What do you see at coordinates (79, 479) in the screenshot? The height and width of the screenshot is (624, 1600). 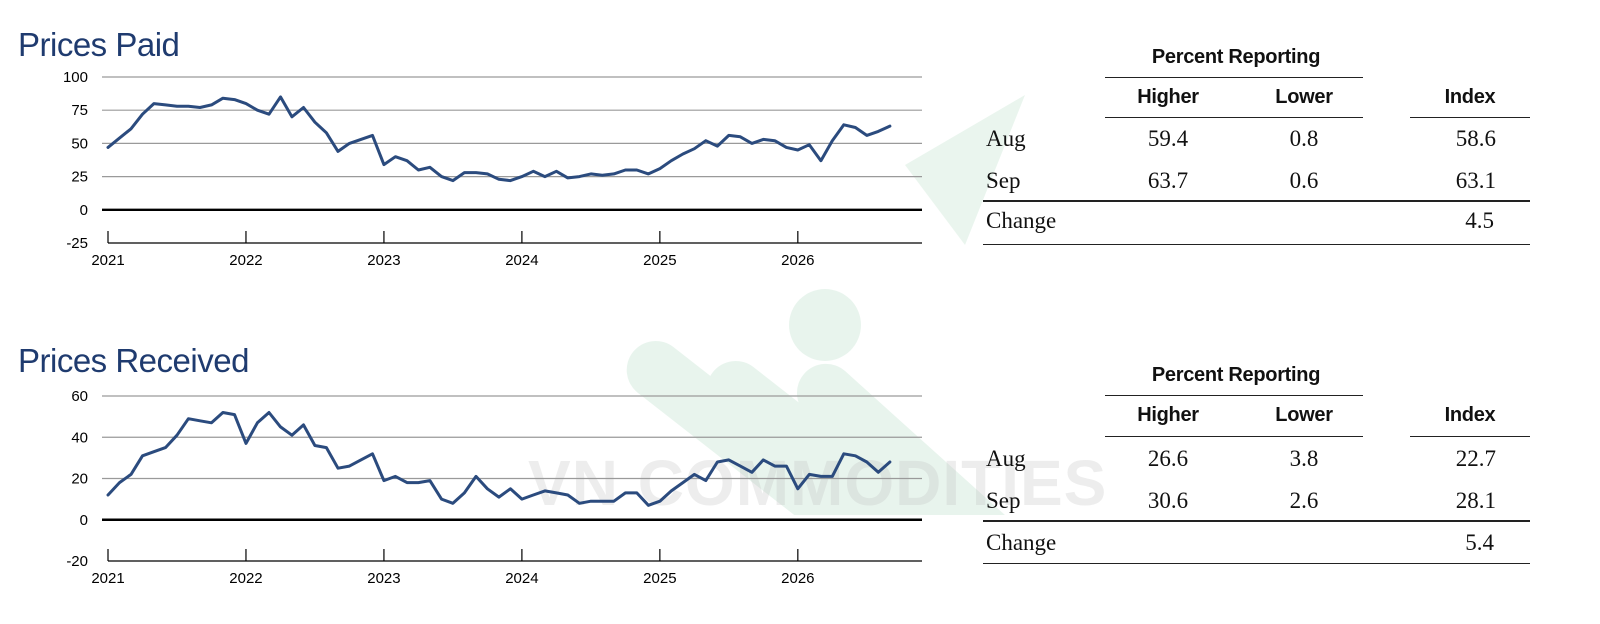 I see `y-tick-label: 20` at bounding box center [79, 479].